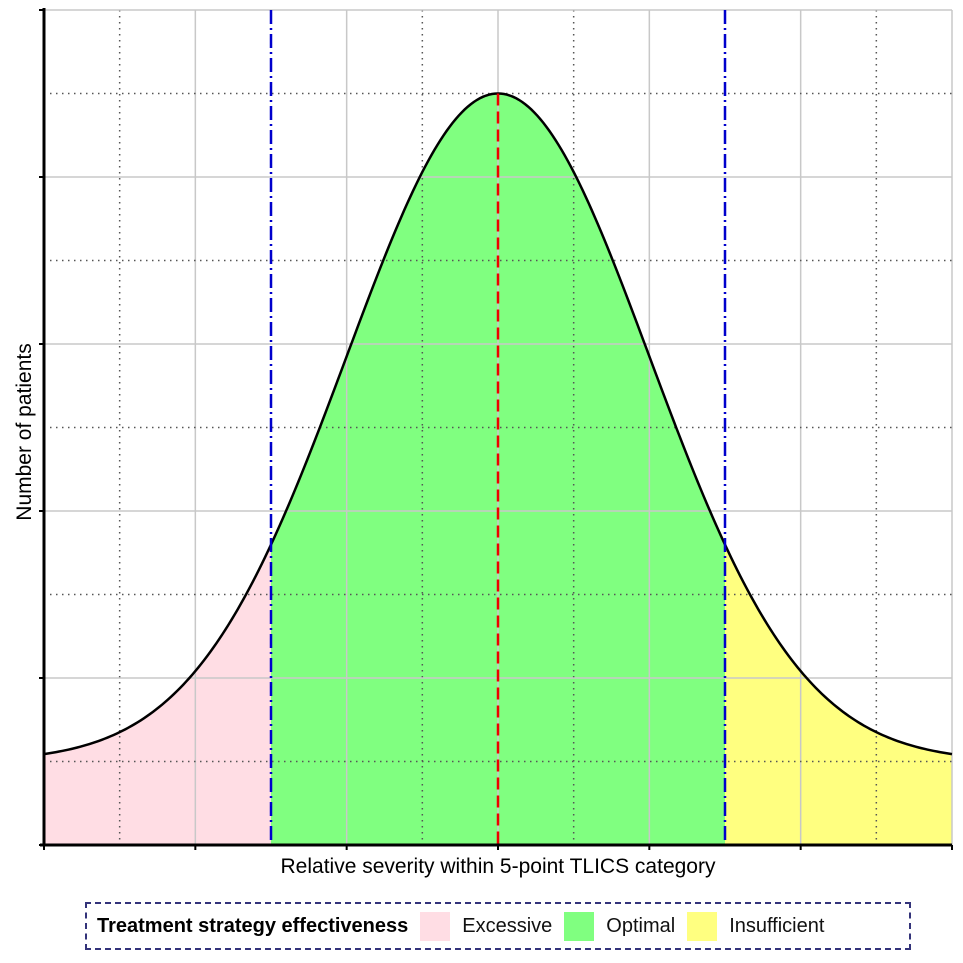 This screenshot has width=963, height=963. Describe the element at coordinates (579, 926) in the screenshot. I see `legend-swatch-optimal` at that location.